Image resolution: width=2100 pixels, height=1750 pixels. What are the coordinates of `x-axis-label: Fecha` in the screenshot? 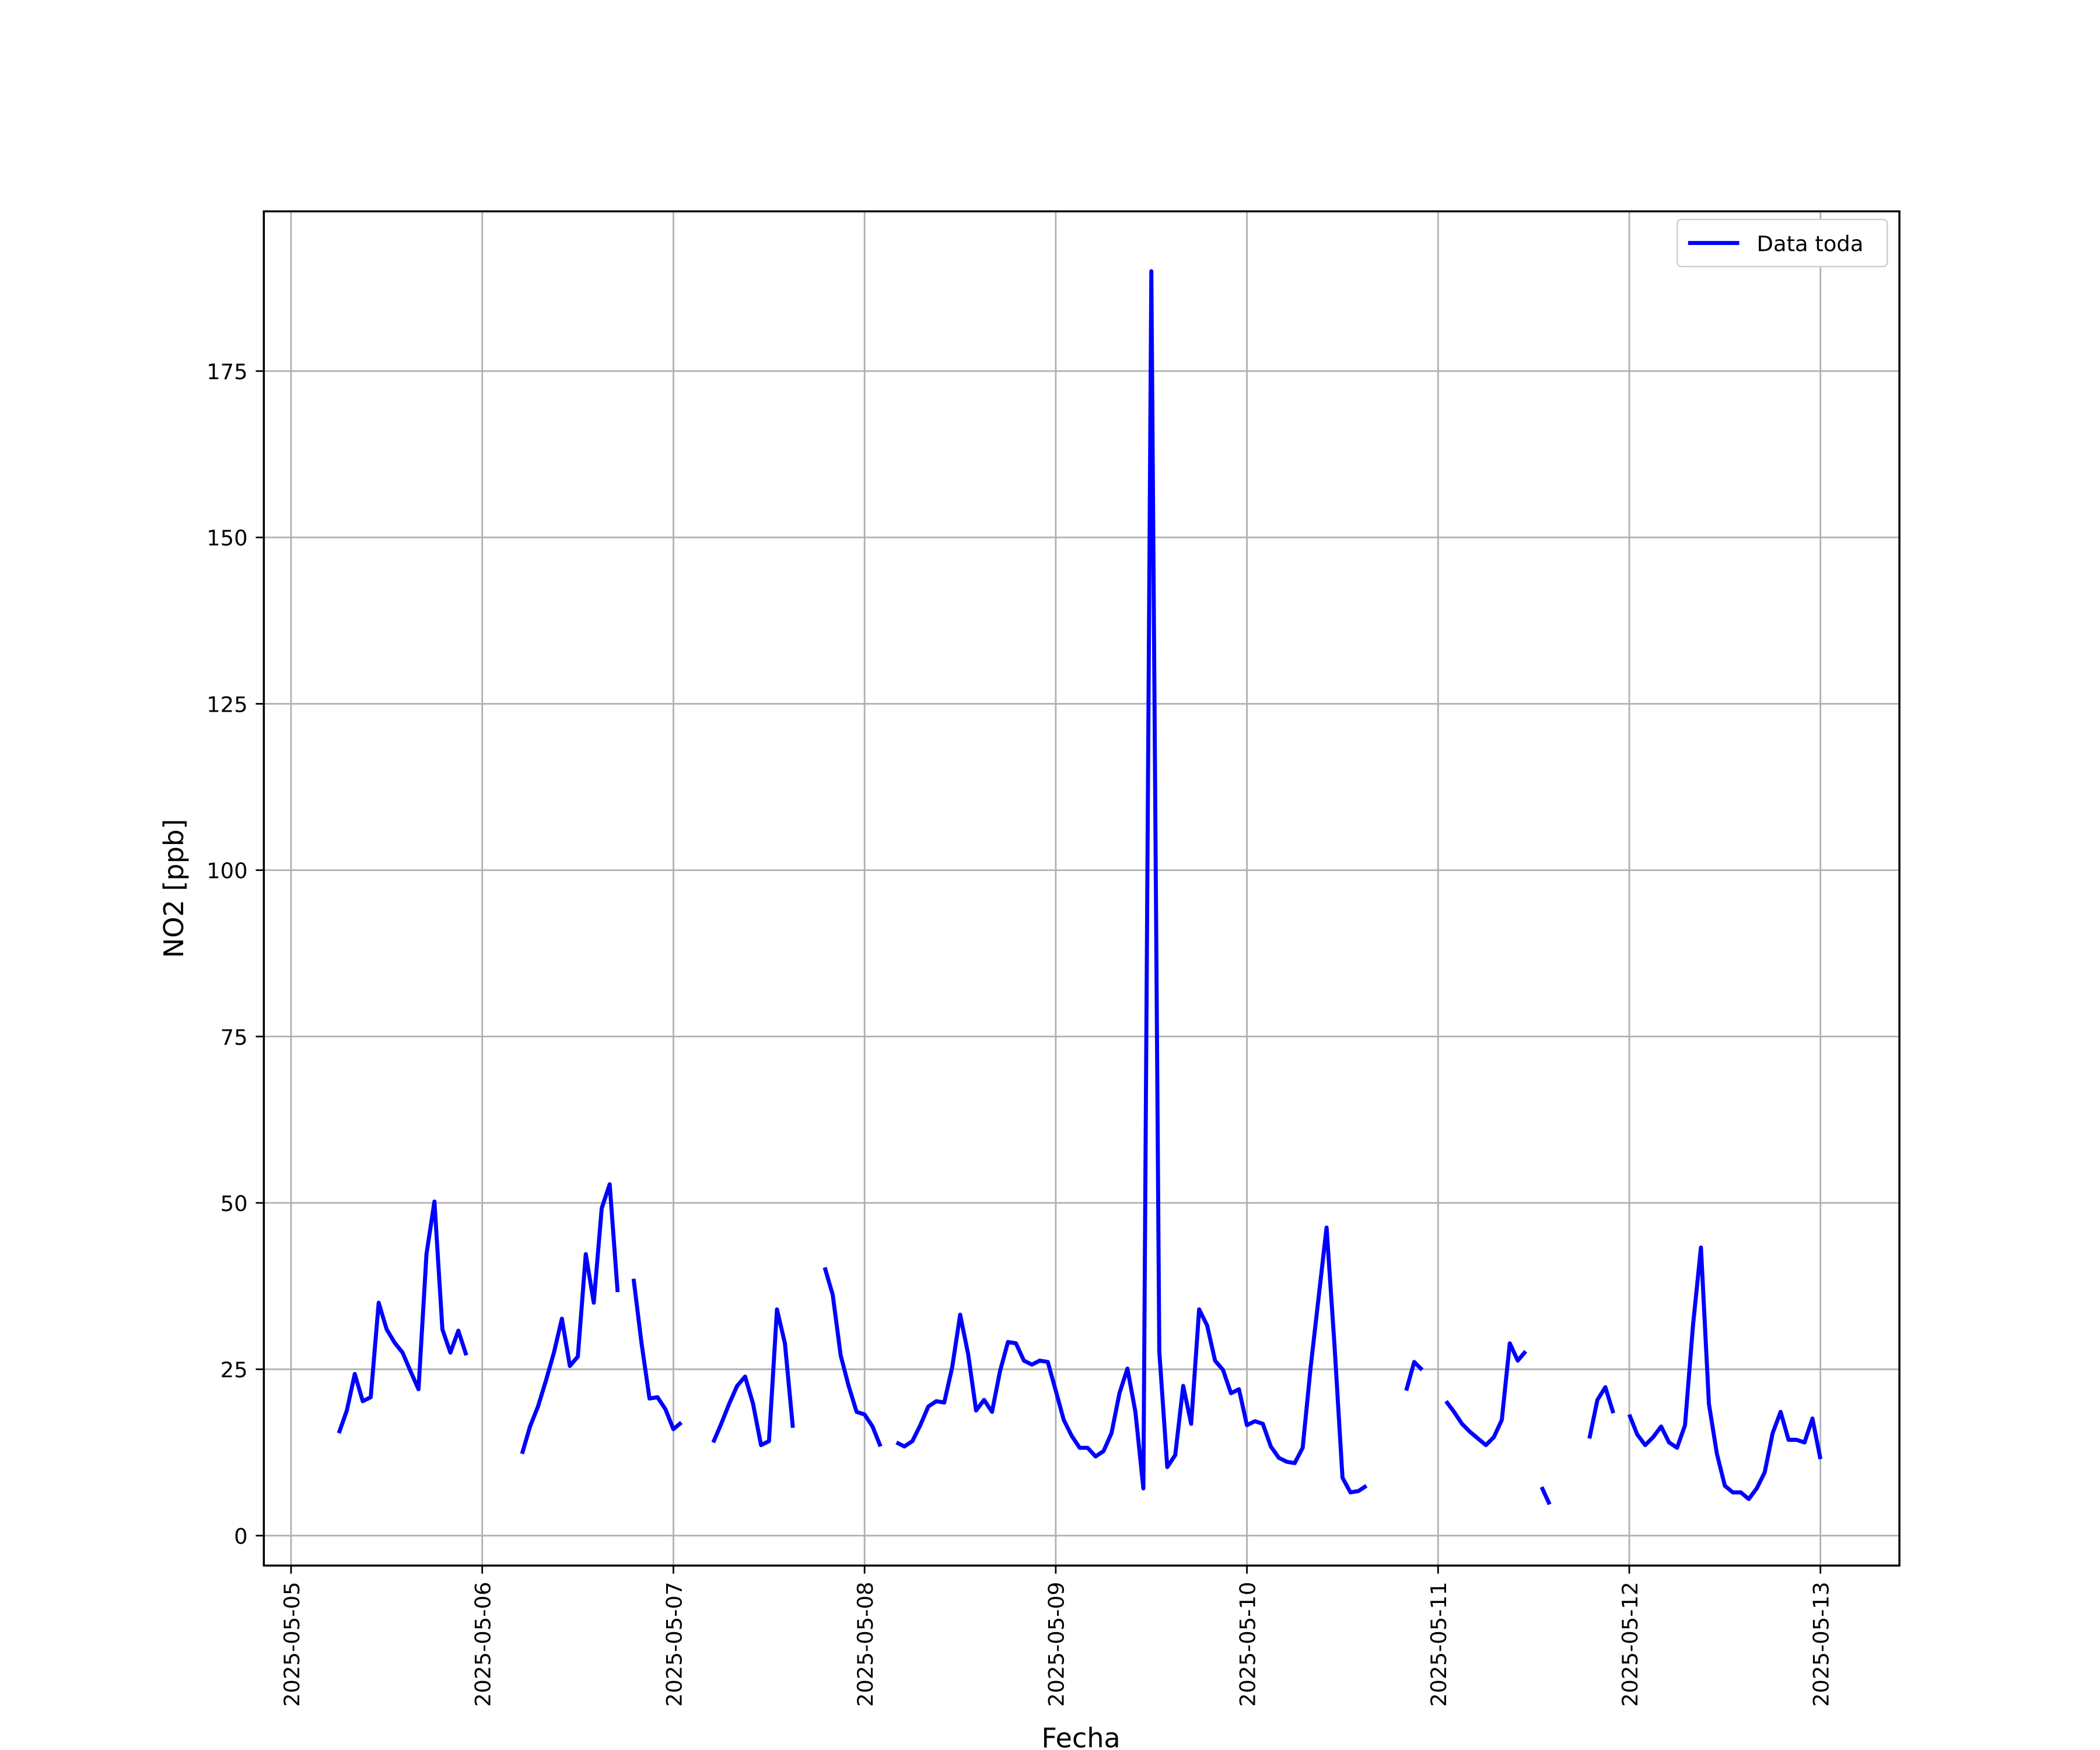 It's located at (1080, 1736).